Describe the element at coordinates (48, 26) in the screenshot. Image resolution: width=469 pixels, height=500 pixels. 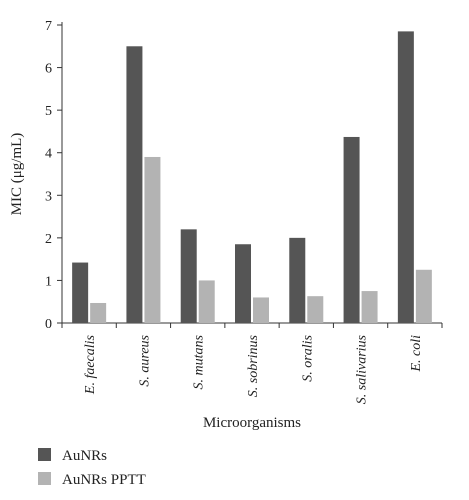
I see `y-tick-label: 7` at that location.